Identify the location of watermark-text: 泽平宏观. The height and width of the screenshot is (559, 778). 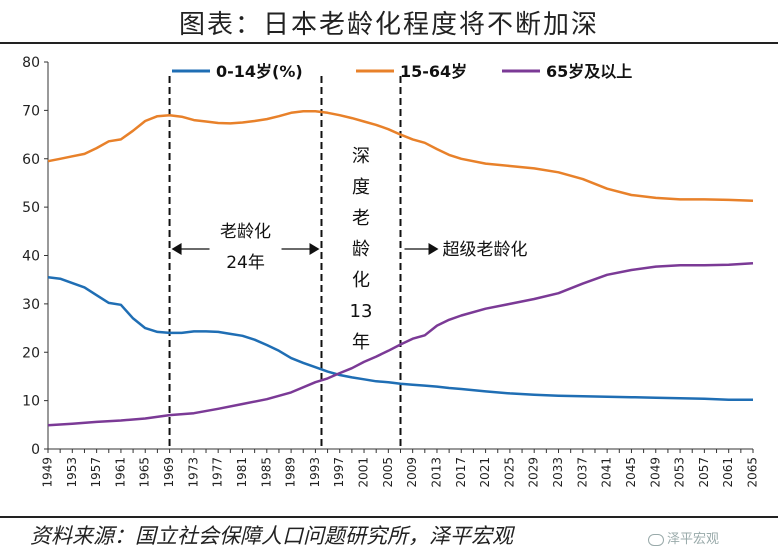
(693, 539).